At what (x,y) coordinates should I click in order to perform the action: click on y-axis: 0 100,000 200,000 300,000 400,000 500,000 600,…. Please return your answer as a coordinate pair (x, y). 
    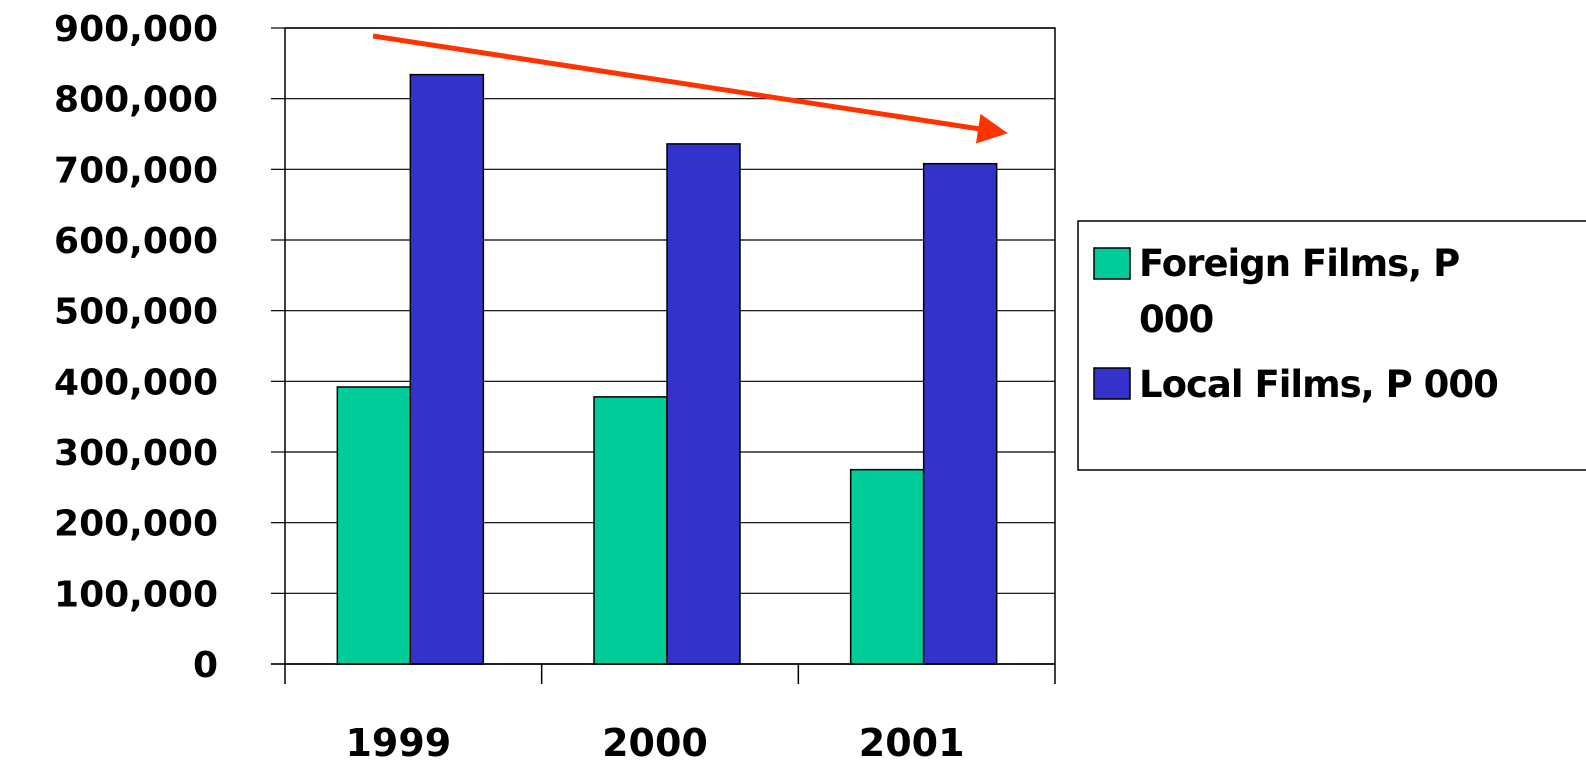
    Looking at the image, I should click on (169, 347).